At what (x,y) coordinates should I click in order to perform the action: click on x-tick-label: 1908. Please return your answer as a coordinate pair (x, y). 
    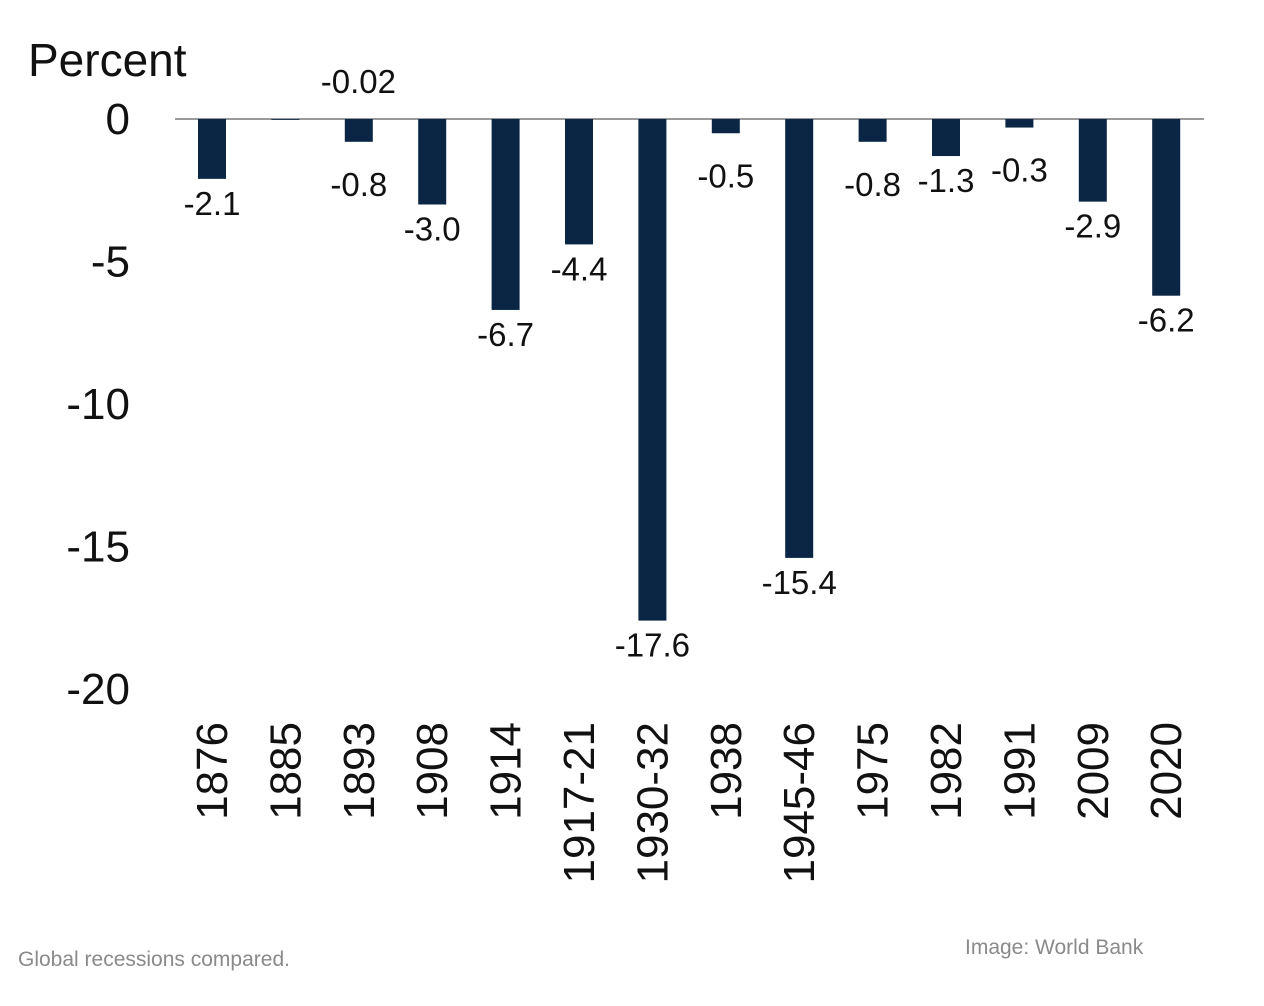
    Looking at the image, I should click on (432, 771).